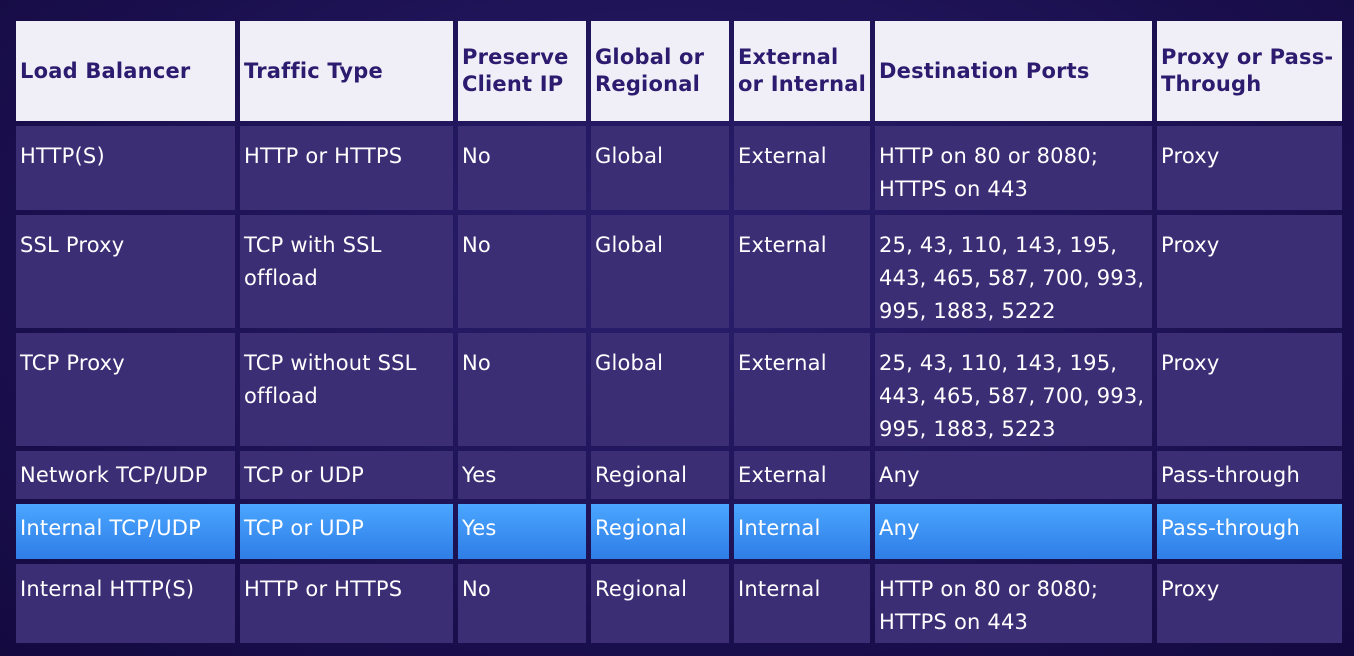 Image resolution: width=1354 pixels, height=656 pixels. Describe the element at coordinates (802, 71) in the screenshot. I see `header-external-or-internal: External or Internal` at that location.